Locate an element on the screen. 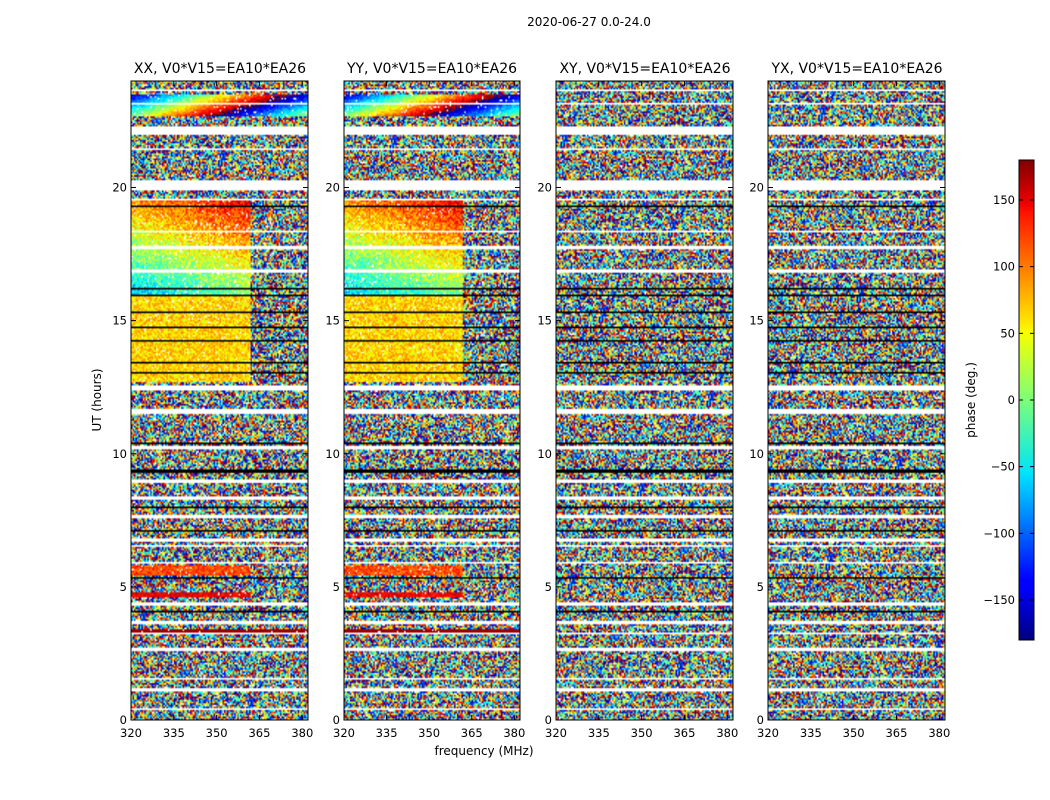 This screenshot has width=1050, height=800. panel-title: XX, V0*V15=EA10*EA26 is located at coordinates (220, 69).